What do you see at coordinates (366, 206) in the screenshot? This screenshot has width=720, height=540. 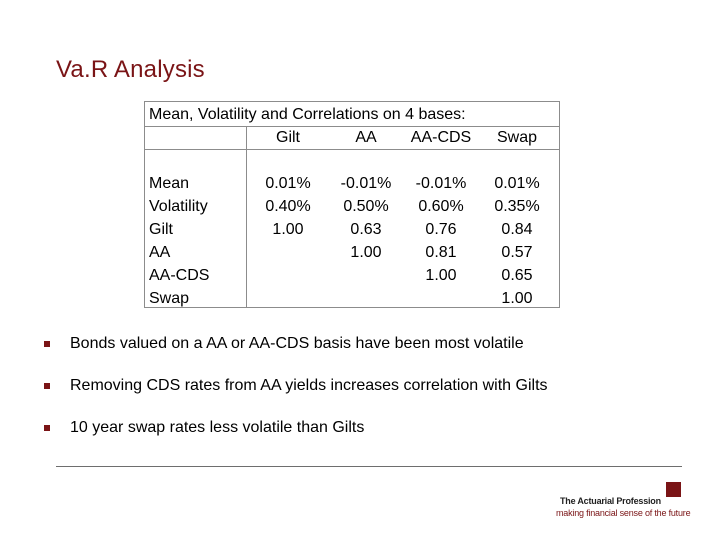 I see `table-cell: 0.50%` at bounding box center [366, 206].